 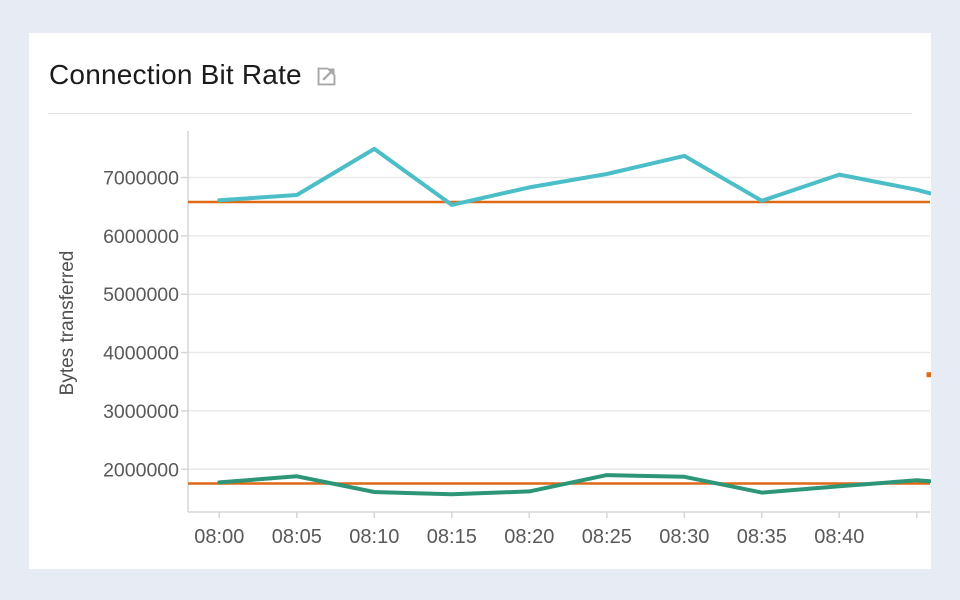 I want to click on x-tick-label: 08:10, so click(x=374, y=537).